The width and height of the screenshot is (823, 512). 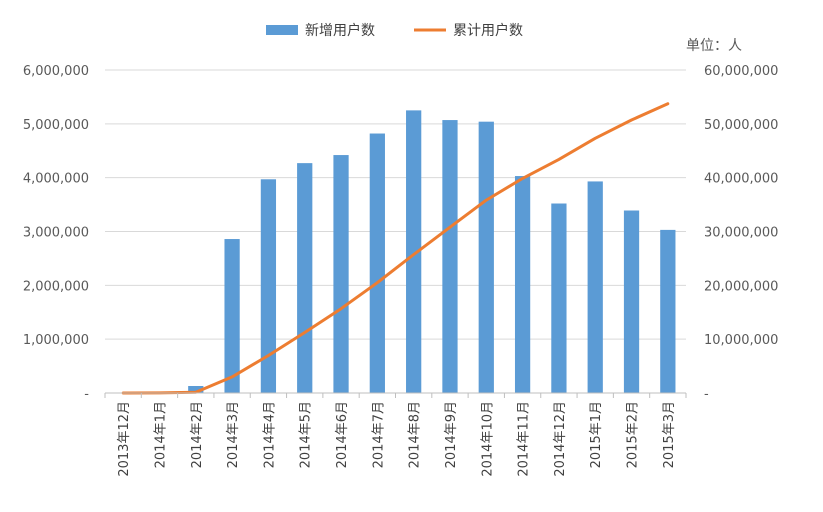 I want to click on left-tick-label: 3,000,000, so click(x=56, y=233).